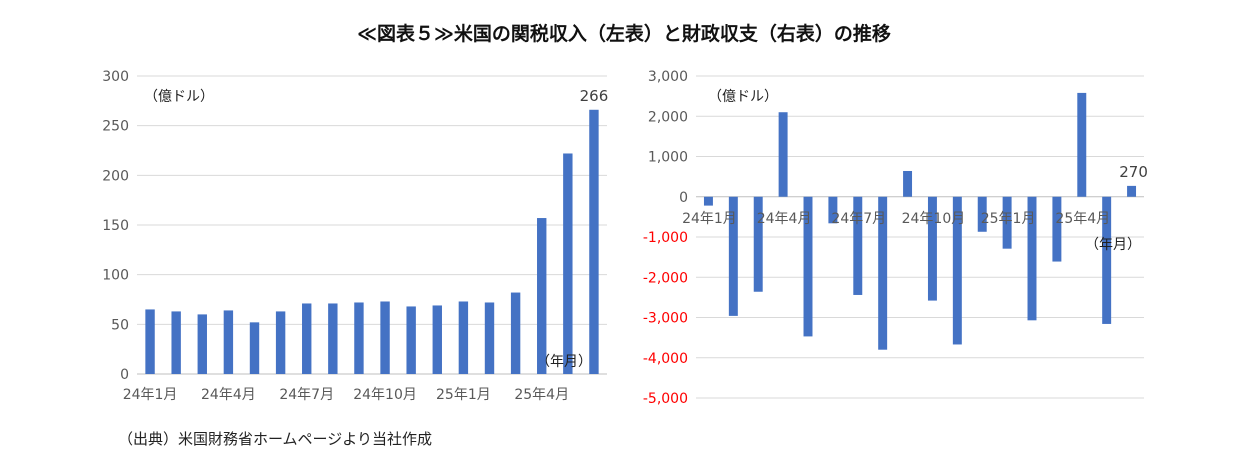 The height and width of the screenshot is (462, 1248). I want to click on y-tick-label: 250, so click(115, 127).